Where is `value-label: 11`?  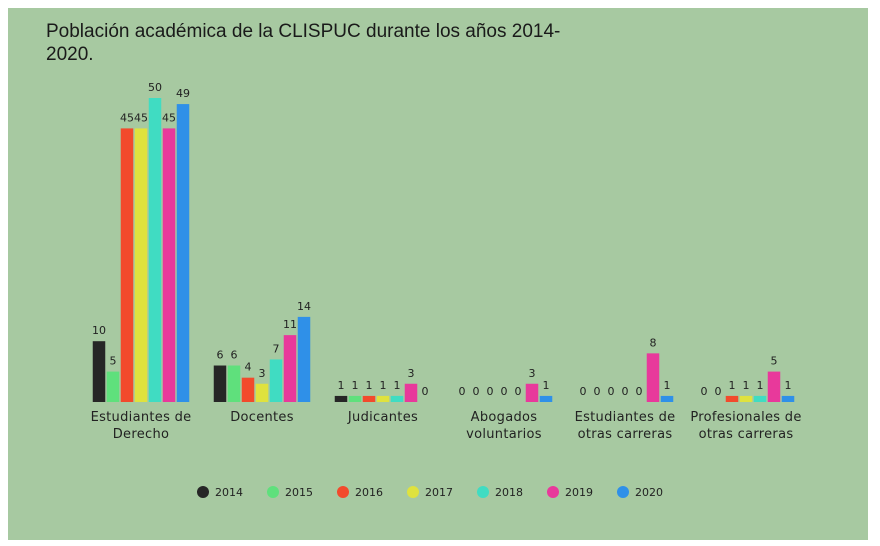 value-label: 11 is located at coordinates (290, 324).